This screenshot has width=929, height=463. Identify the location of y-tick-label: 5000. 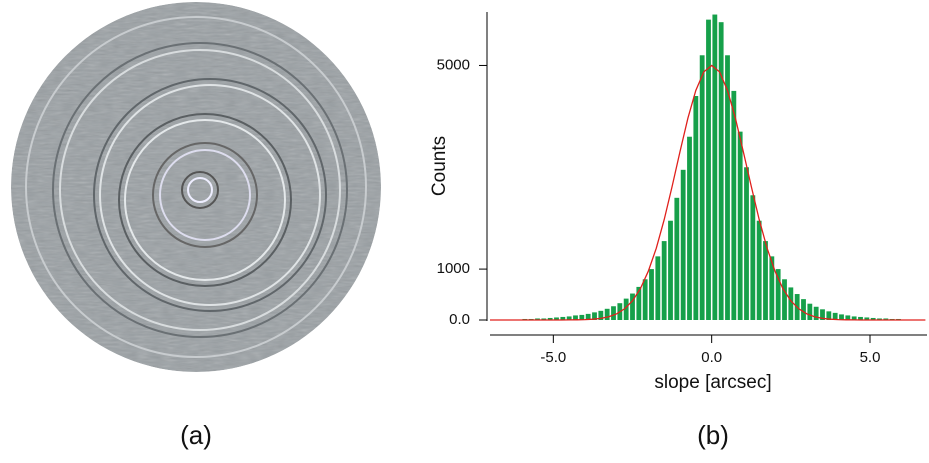
(453, 64).